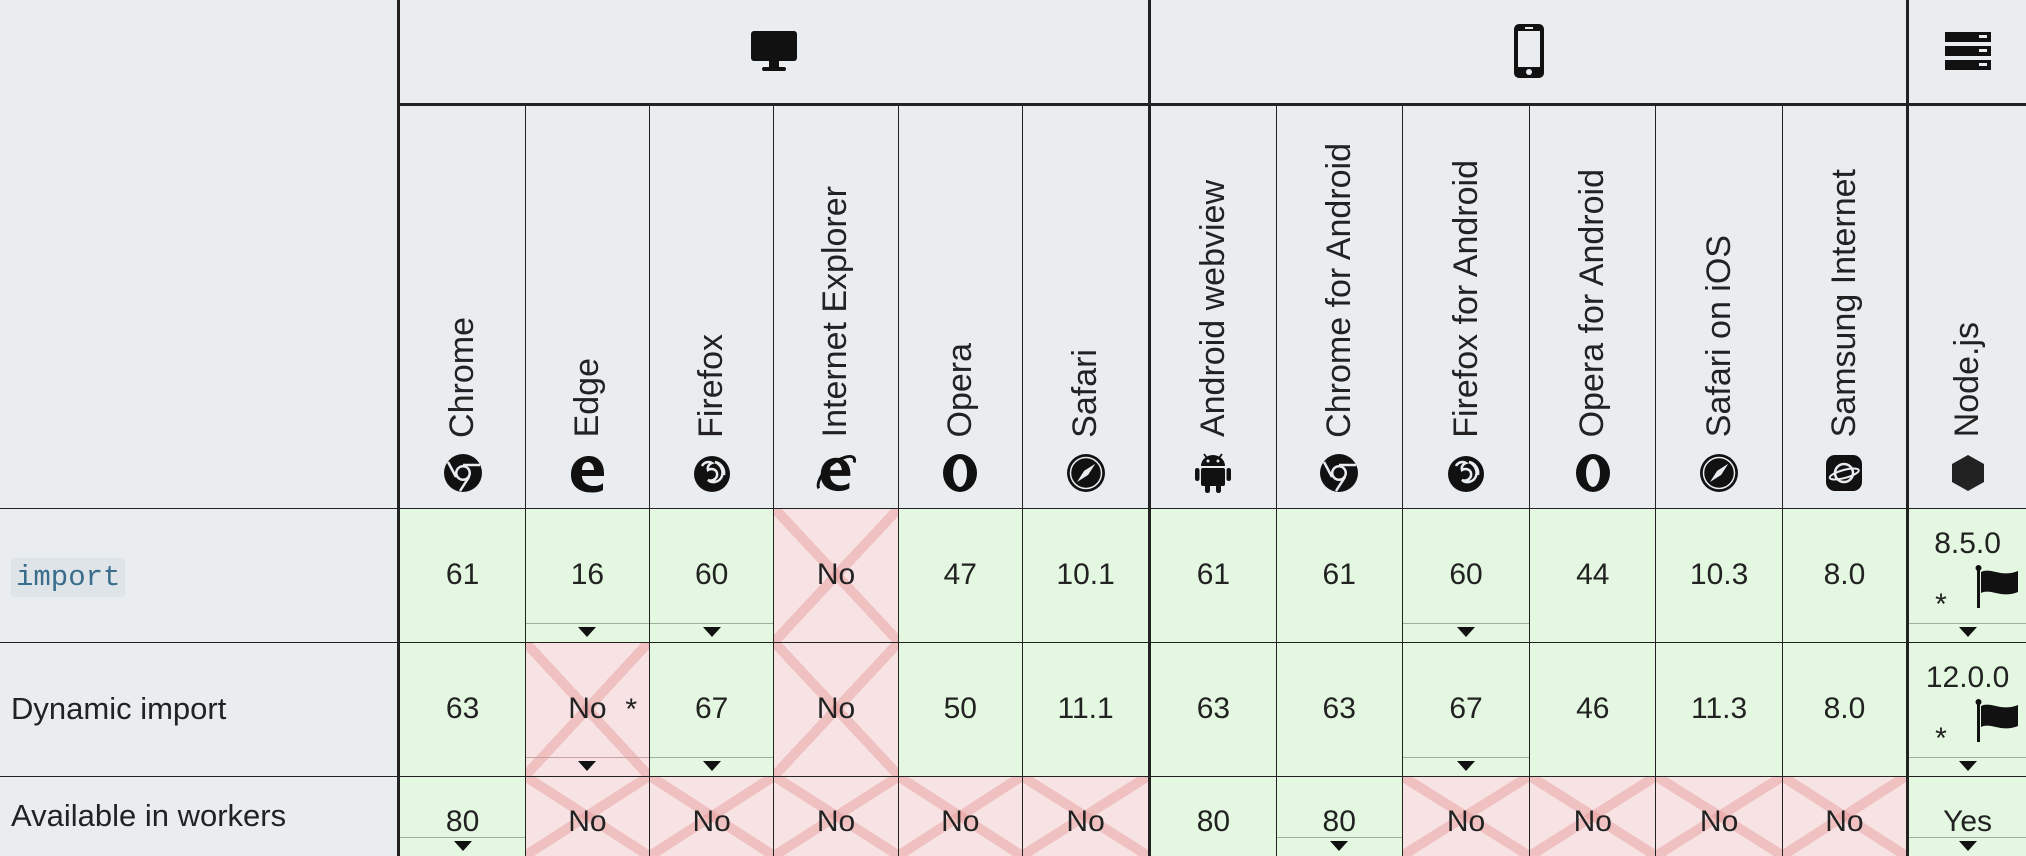 The image size is (2026, 856). Describe the element at coordinates (1967, 380) in the screenshot. I see `browser-name: Node.js` at that location.